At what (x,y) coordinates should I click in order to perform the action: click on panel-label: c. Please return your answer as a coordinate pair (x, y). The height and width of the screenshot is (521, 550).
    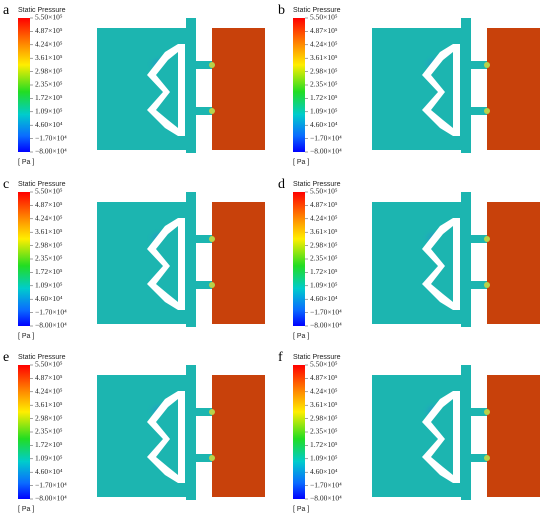
    Looking at the image, I should click on (6, 184).